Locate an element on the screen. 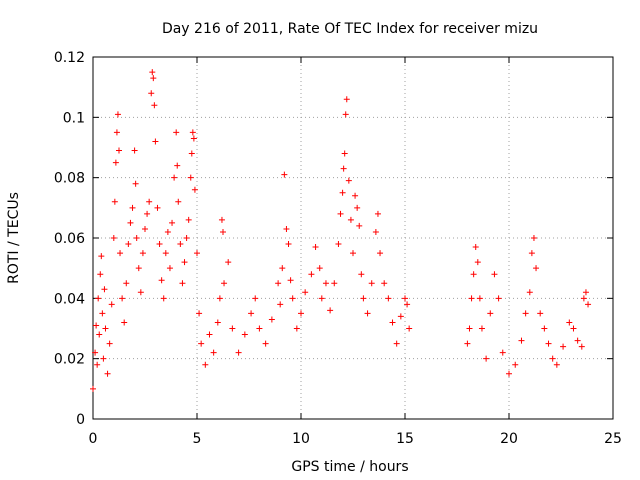 The width and height of the screenshot is (640, 480). y-tick-label: 0.12 is located at coordinates (69, 58).